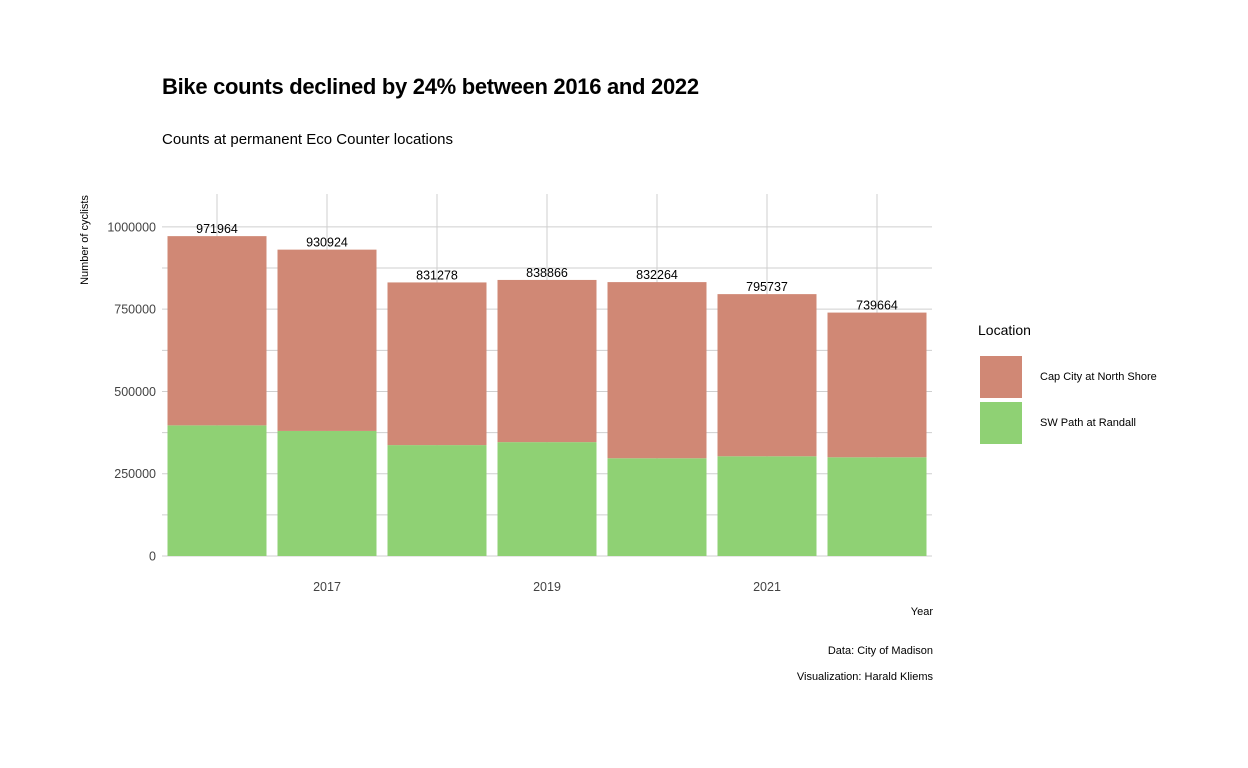 This screenshot has height=768, width=1248. What do you see at coordinates (1001, 423) in the screenshot?
I see `legend-swatch-sw-path` at bounding box center [1001, 423].